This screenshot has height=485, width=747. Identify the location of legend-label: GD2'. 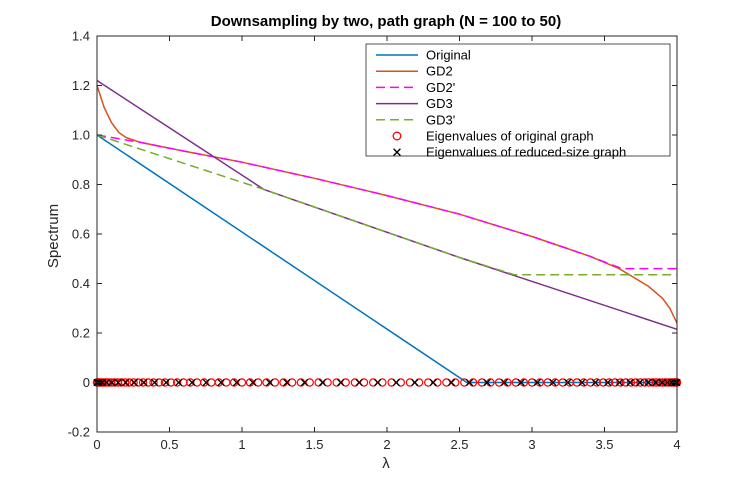
(440, 87).